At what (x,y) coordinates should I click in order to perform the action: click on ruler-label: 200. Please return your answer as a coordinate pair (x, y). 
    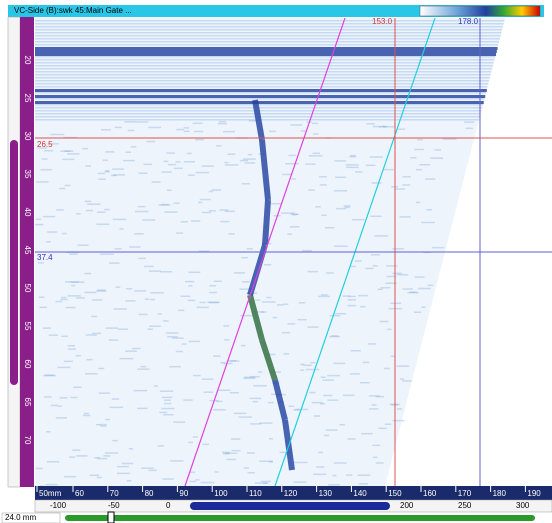
    Looking at the image, I should click on (407, 505).